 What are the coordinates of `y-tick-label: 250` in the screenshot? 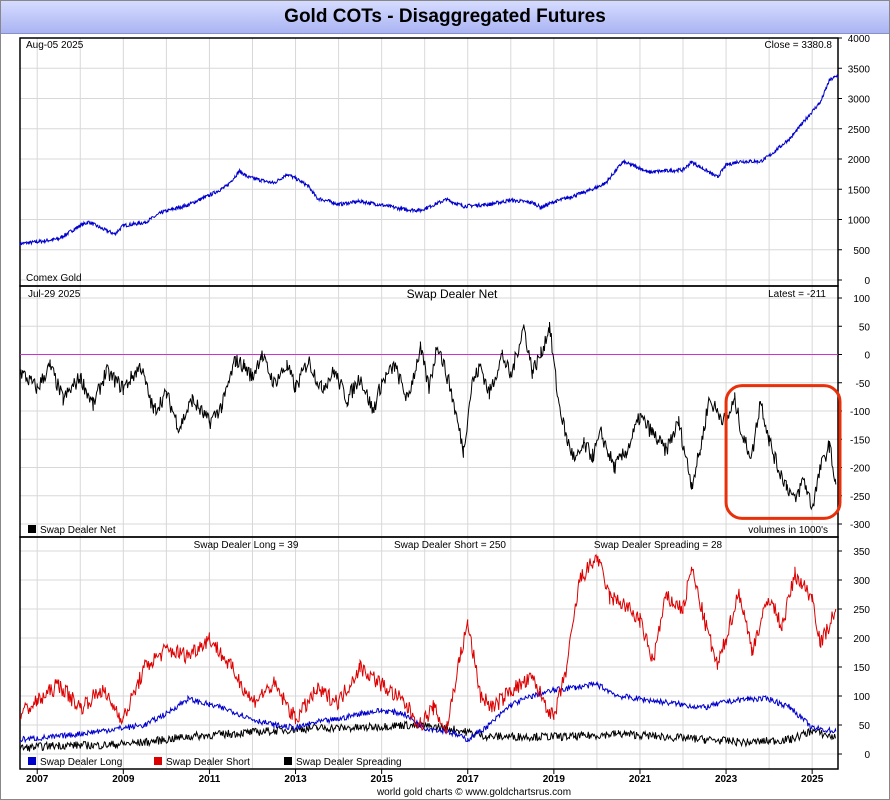 It's located at (861, 610).